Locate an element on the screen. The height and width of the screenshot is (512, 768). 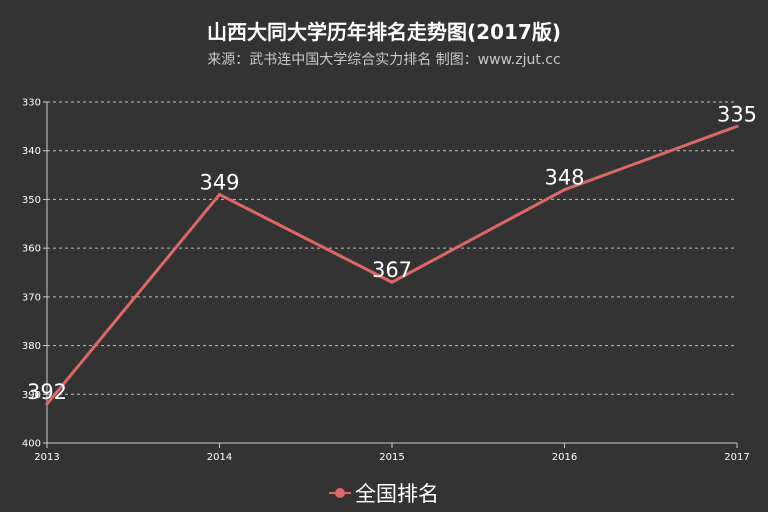
x-axis-ticks: 2013 2014 2015 2016 2017 is located at coordinates (392, 453).